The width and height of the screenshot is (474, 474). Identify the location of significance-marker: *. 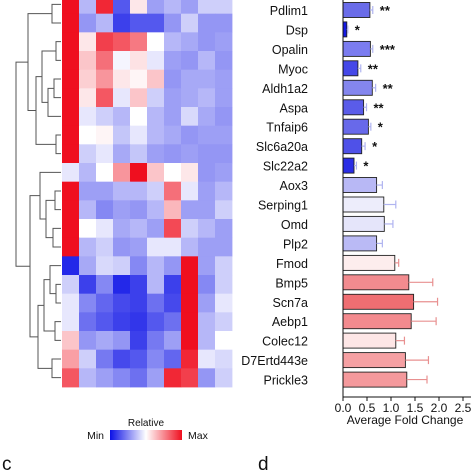
(358, 30).